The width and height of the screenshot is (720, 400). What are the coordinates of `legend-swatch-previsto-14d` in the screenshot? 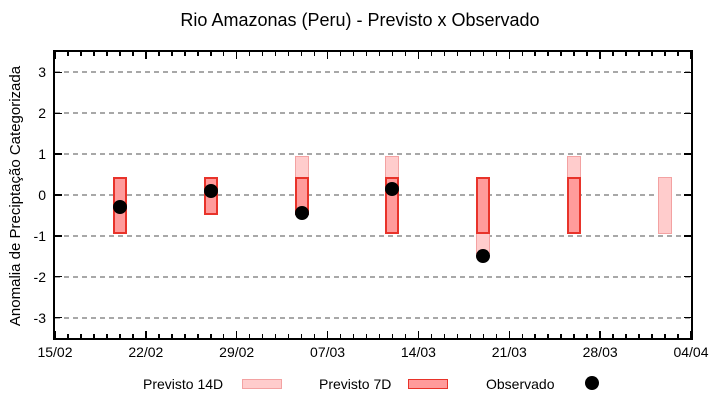 It's located at (262, 384).